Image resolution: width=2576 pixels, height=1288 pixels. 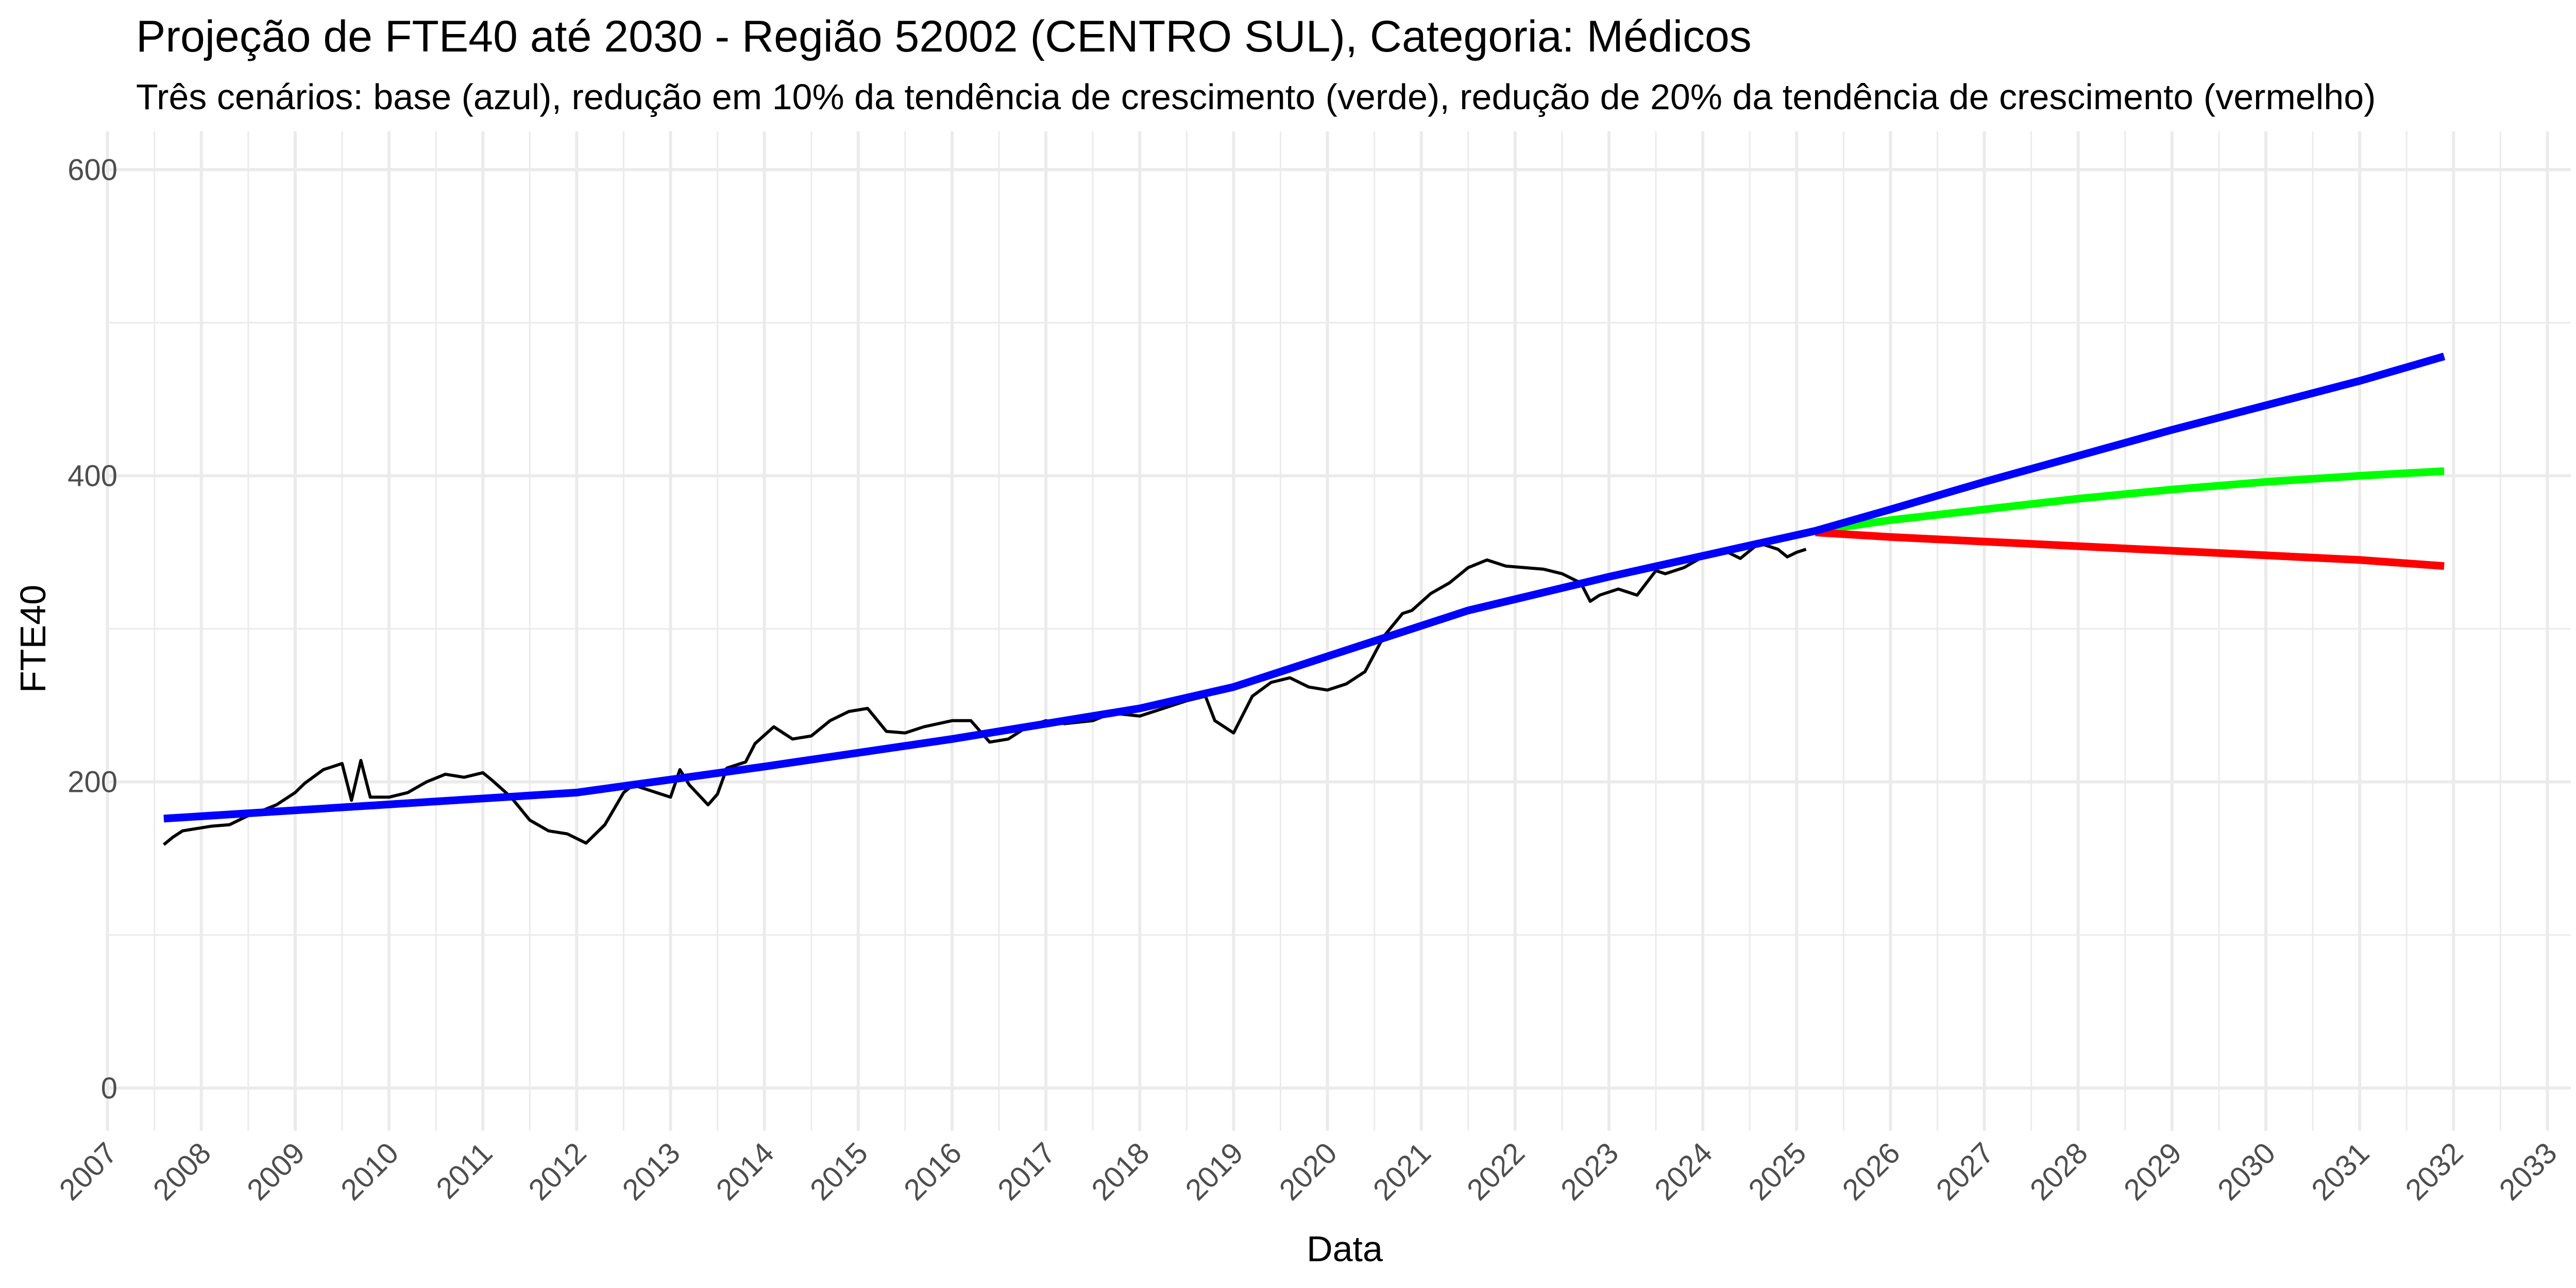 What do you see at coordinates (2528, 1171) in the screenshot?
I see `x-tick-label: 2033` at bounding box center [2528, 1171].